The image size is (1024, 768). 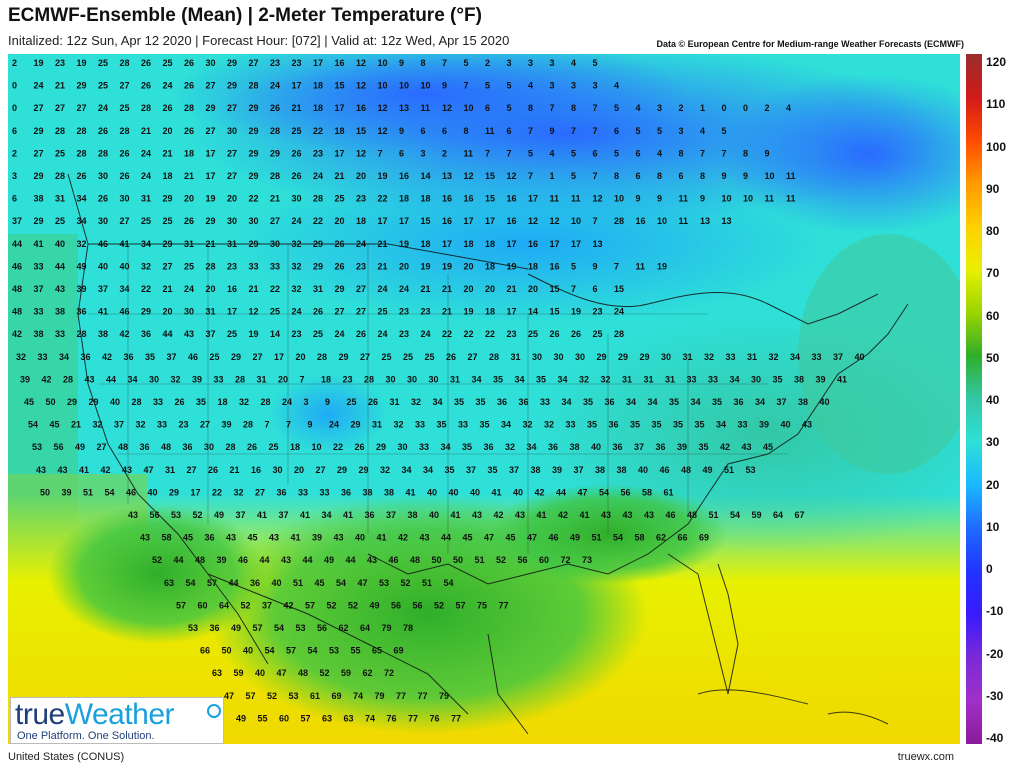 What do you see at coordinates (396, 605) in the screenshot?
I see `temperature-value: 56` at bounding box center [396, 605].